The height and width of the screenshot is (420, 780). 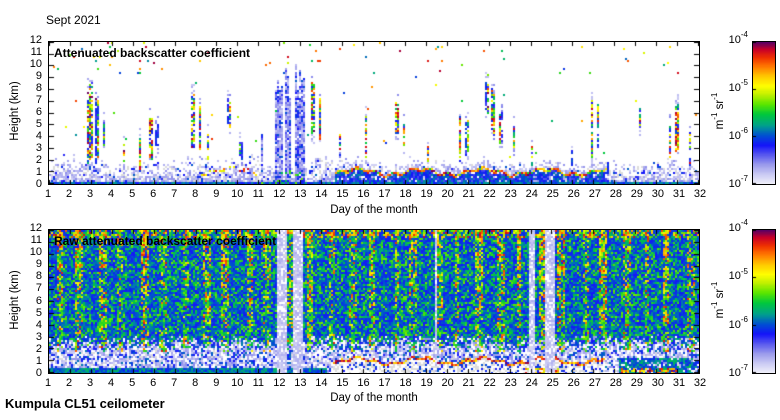 I want to click on attenuated-colorbar-canvas, so click(x=764, y=113).